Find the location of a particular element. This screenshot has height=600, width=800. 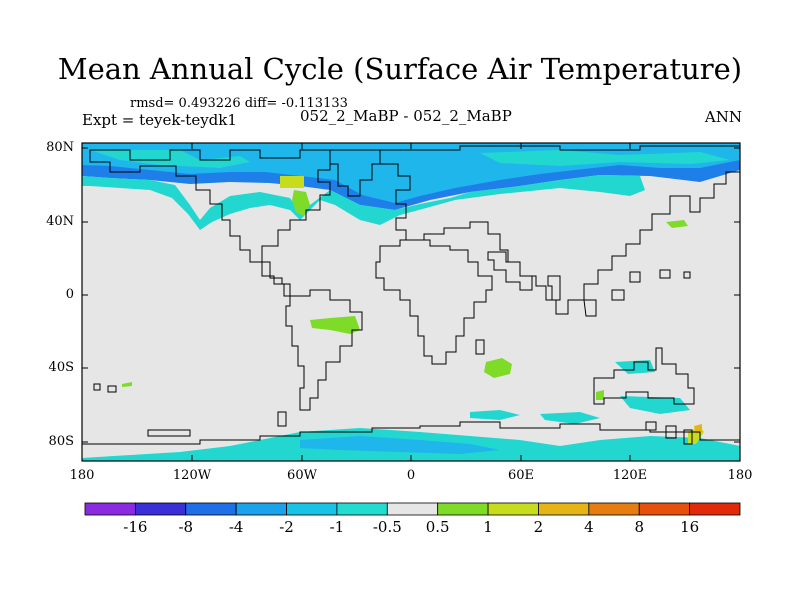

stats-line: rmsd= 0.493226 diff= -0.113133 is located at coordinates (239, 103).